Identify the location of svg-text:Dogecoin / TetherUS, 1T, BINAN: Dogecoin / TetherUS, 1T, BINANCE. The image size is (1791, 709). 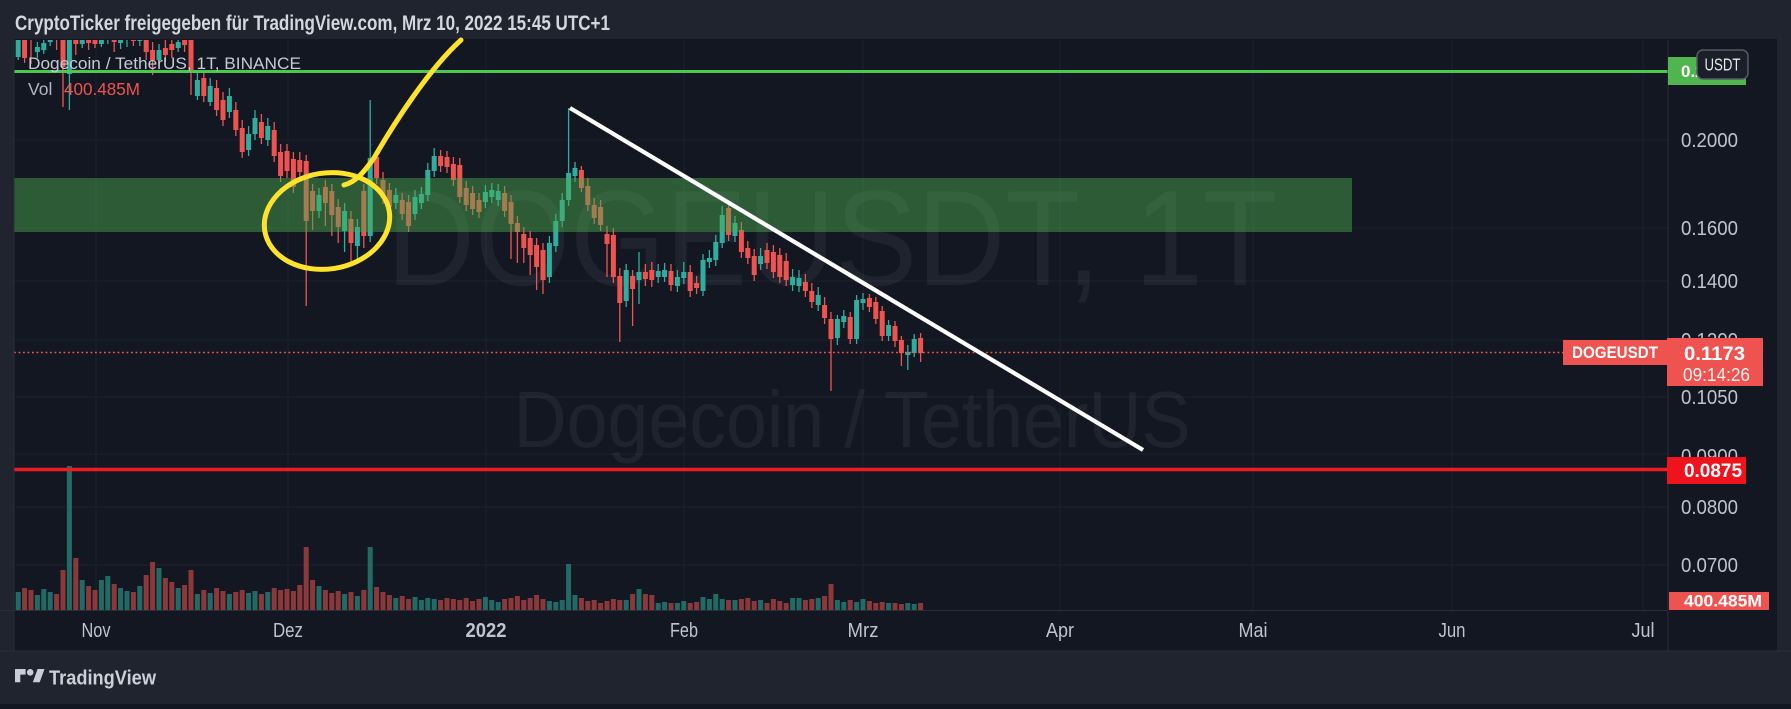
(164, 63).